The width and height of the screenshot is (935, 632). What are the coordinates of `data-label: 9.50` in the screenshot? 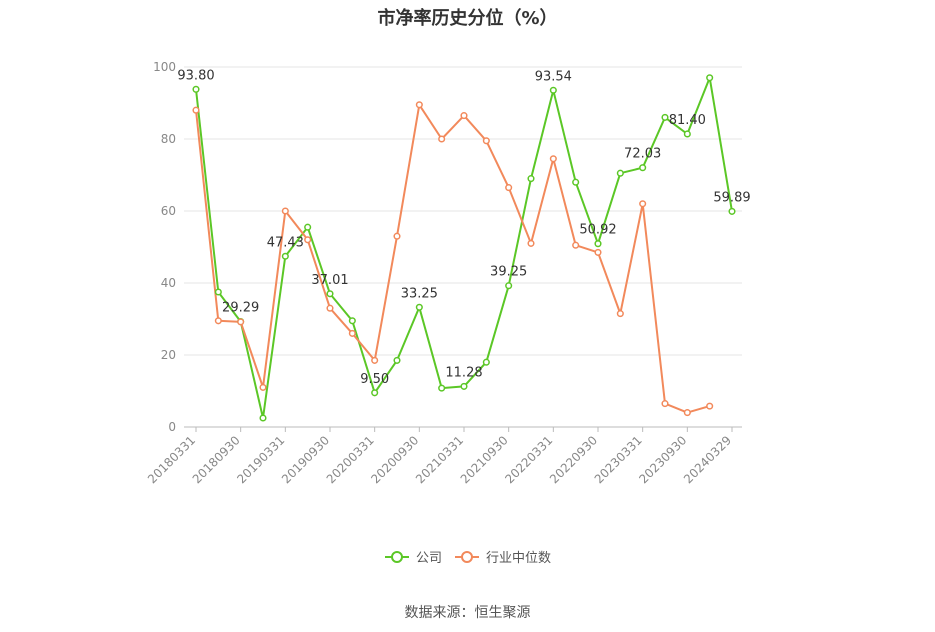 It's located at (374, 379).